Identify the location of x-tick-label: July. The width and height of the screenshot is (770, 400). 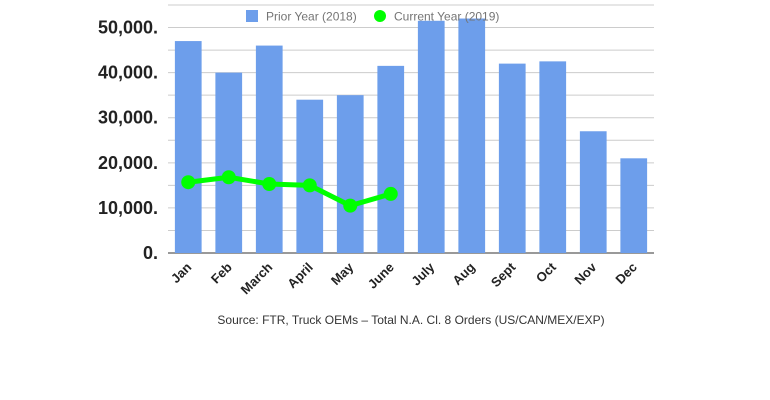
(423, 274).